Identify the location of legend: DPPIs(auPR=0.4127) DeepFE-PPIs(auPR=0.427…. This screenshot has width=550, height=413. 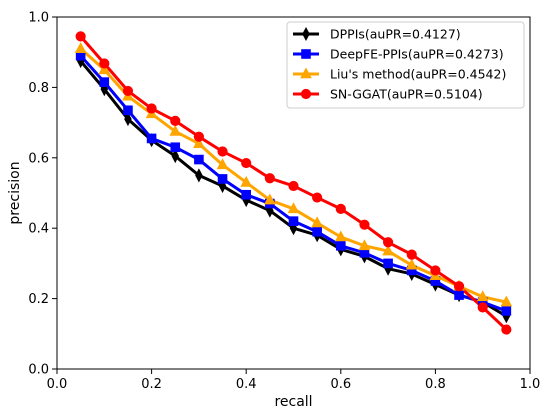
(405, 65).